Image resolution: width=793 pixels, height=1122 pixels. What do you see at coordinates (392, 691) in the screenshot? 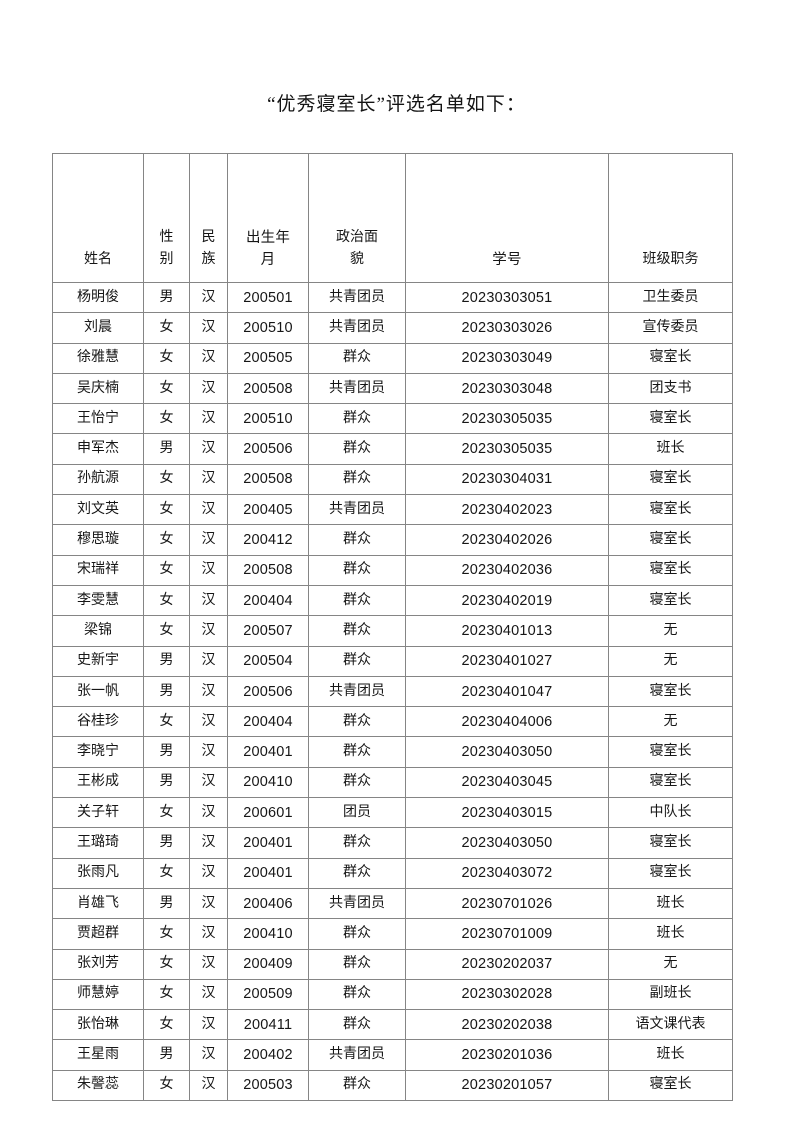
I see `table-row: 张一帆男汉 200506 共青团员 20230401047 寝室长` at bounding box center [392, 691].